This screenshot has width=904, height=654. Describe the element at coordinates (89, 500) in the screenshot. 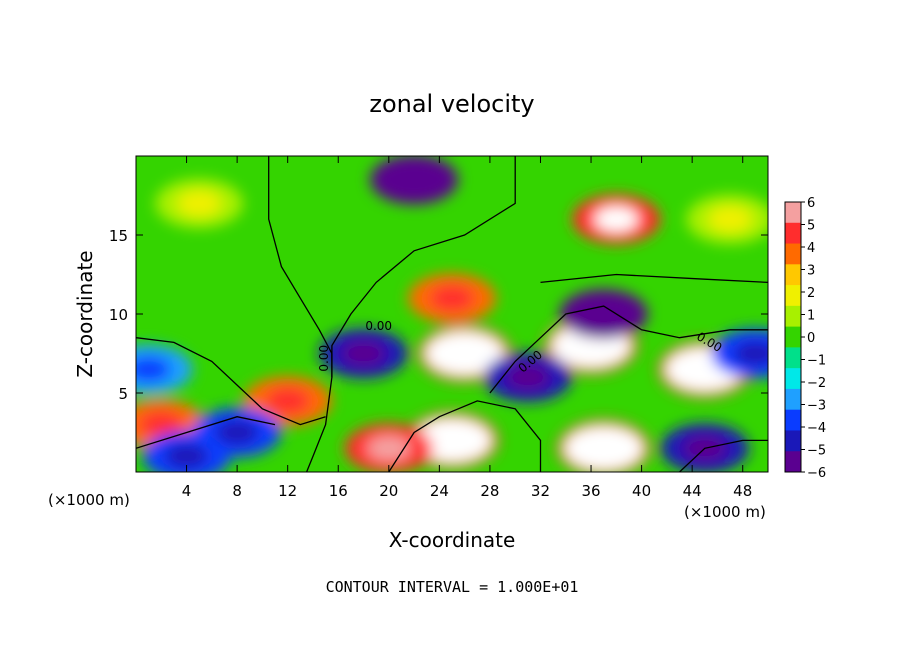

I see `x-unit-label-left: (×1000 m)` at that location.